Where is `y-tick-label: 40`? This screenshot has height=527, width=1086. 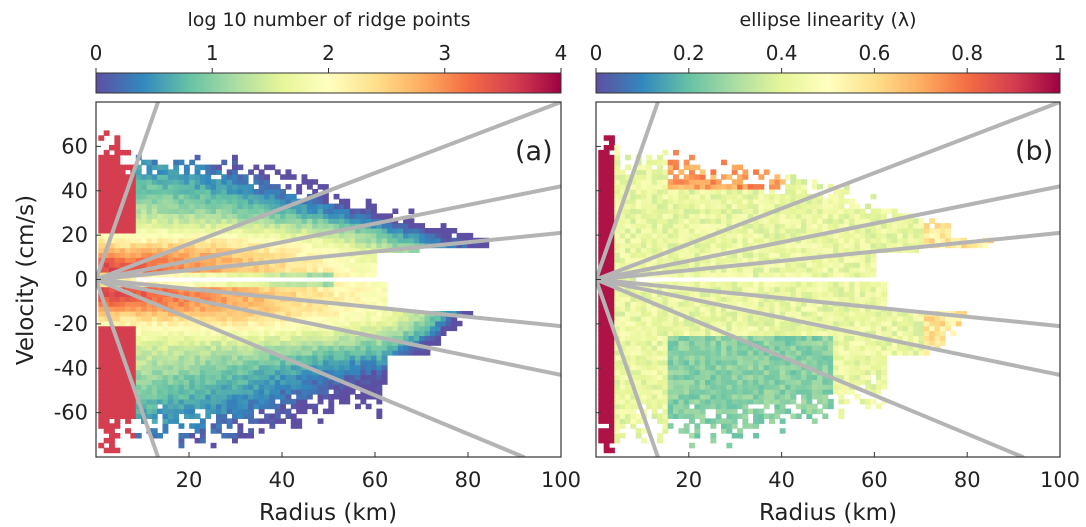
y-tick-label: 40 is located at coordinates (74, 191).